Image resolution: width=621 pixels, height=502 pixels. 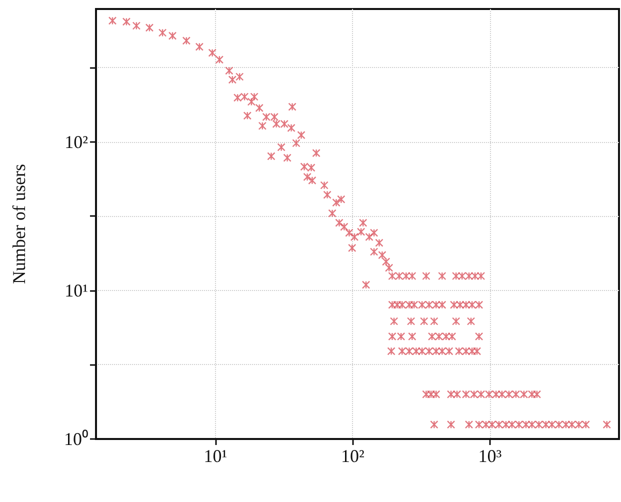 I want to click on x-tick-label: 10³, so click(x=490, y=456).